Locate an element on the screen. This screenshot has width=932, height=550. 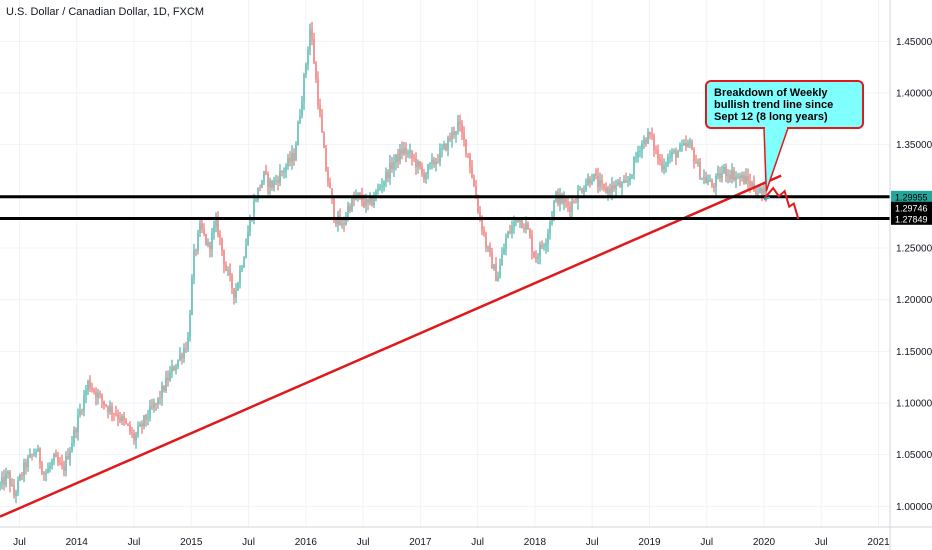
price-tag-label: 1.27849 is located at coordinates (911, 219).